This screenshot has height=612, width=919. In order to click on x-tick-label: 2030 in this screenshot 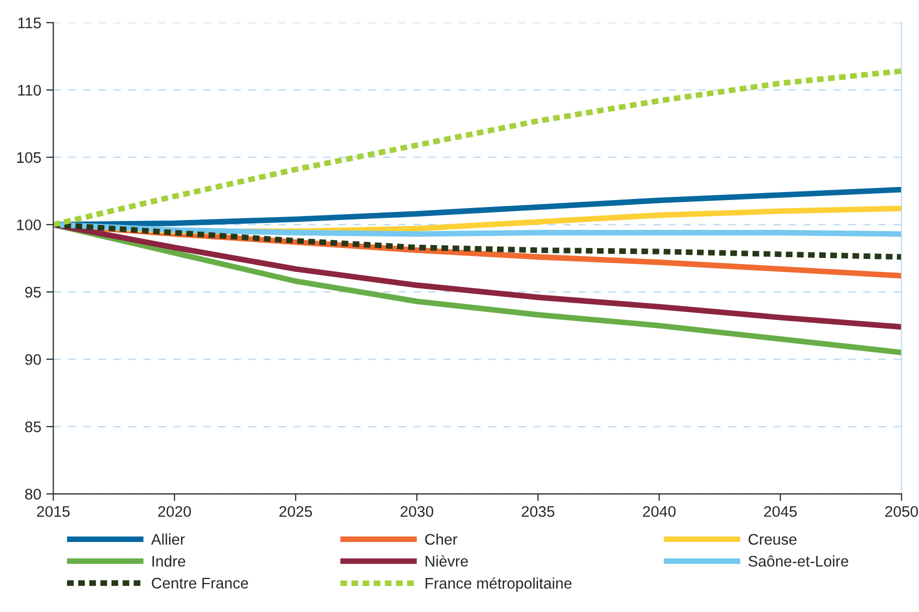, I will do `click(417, 511)`.